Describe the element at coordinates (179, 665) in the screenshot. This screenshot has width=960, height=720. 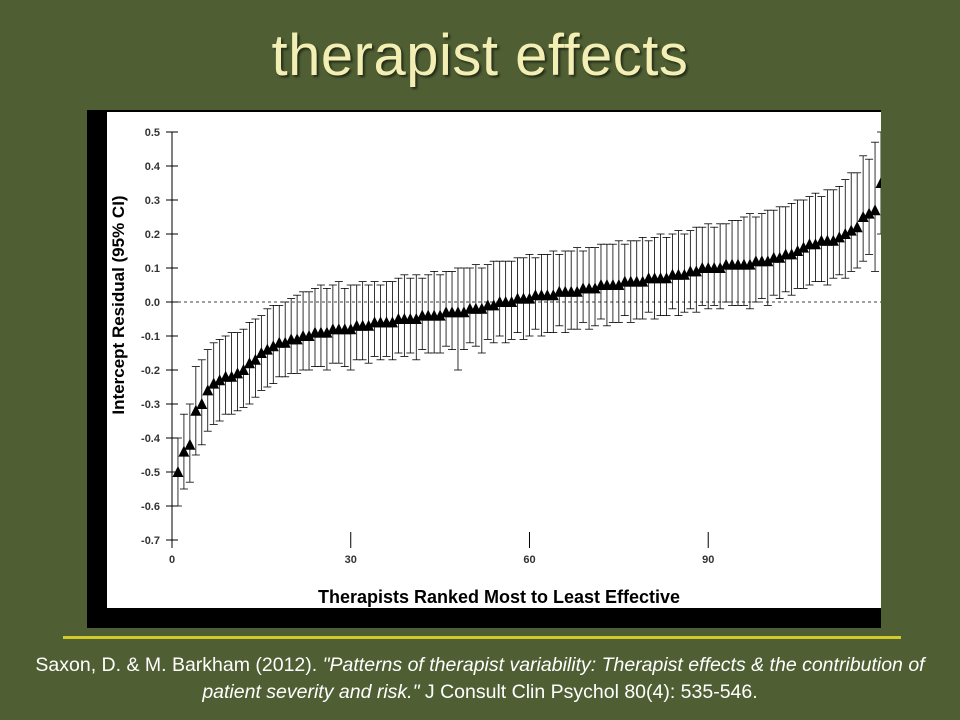
I see `citation-authors: Saxon, D. & M. Barkham (2012).` at that location.